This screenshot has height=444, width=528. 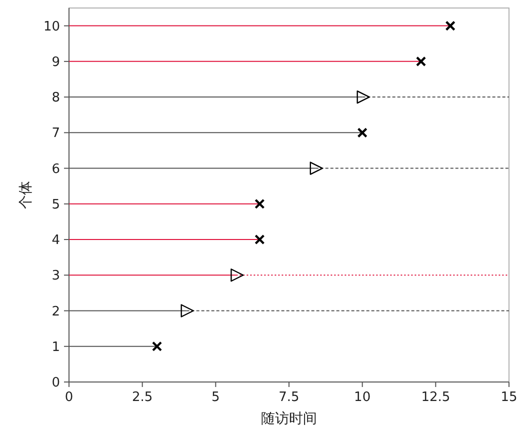 What do you see at coordinates (56, 276) in the screenshot?
I see `y-tick-label: 3` at bounding box center [56, 276].